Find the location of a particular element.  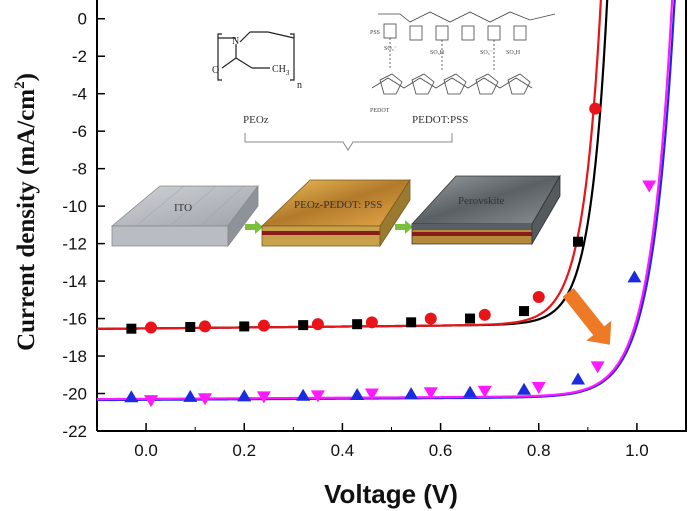

y-tick-label: -10 is located at coordinates (74, 206).